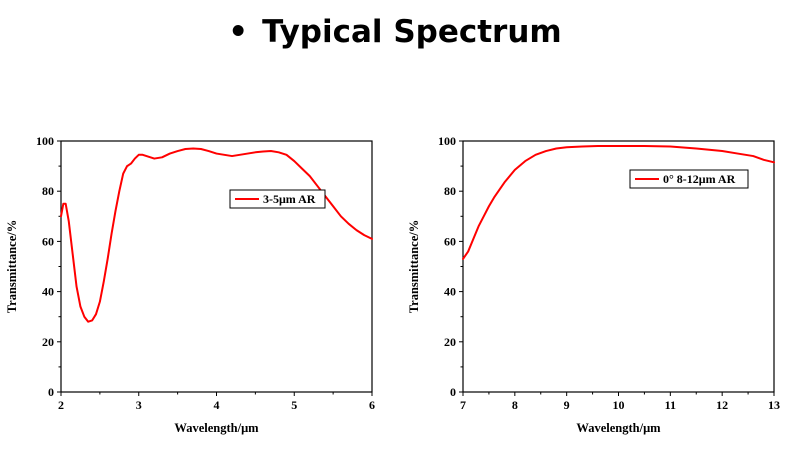  Describe the element at coordinates (48, 191) in the screenshot. I see `chart-0-y-tick-label: 80` at that location.